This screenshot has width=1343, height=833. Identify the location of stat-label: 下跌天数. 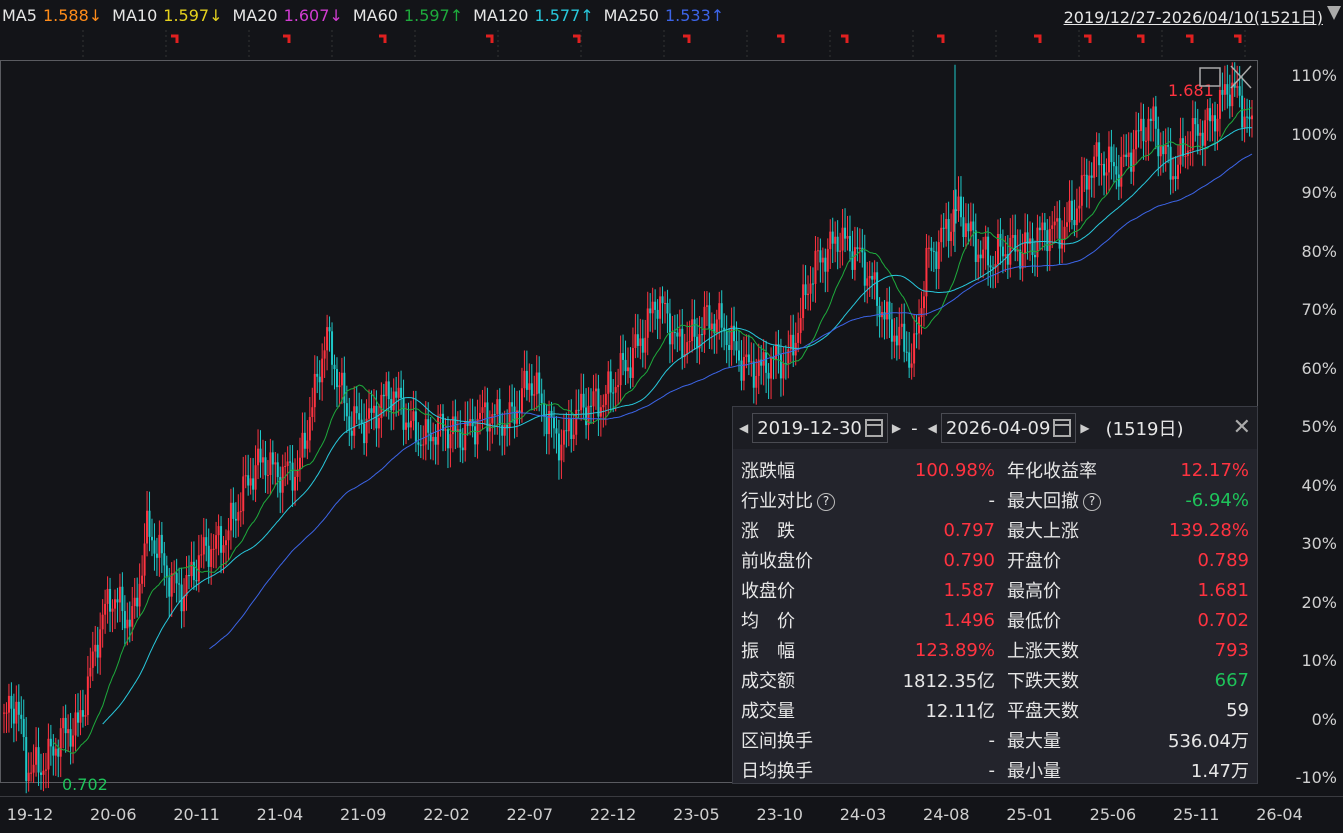
(1043, 681).